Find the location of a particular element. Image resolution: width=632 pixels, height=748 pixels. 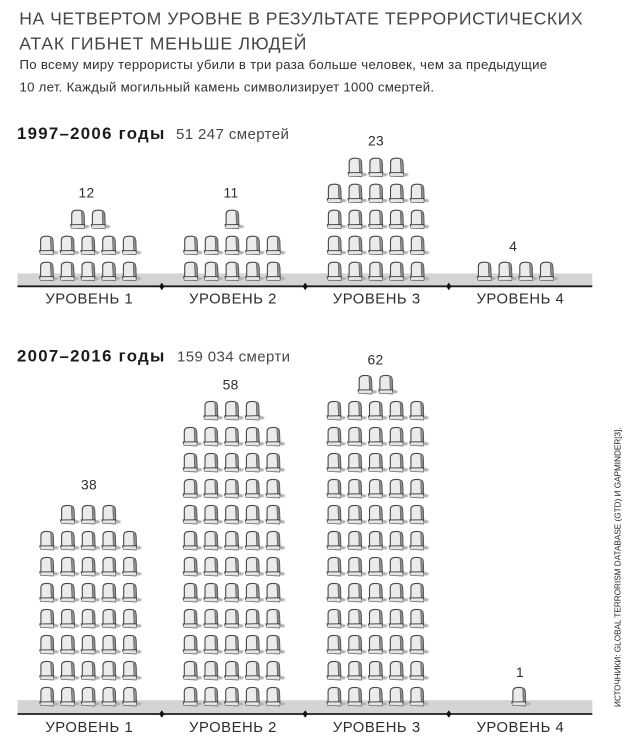

svg-text: 159 034 смерти is located at coordinates (233, 357).